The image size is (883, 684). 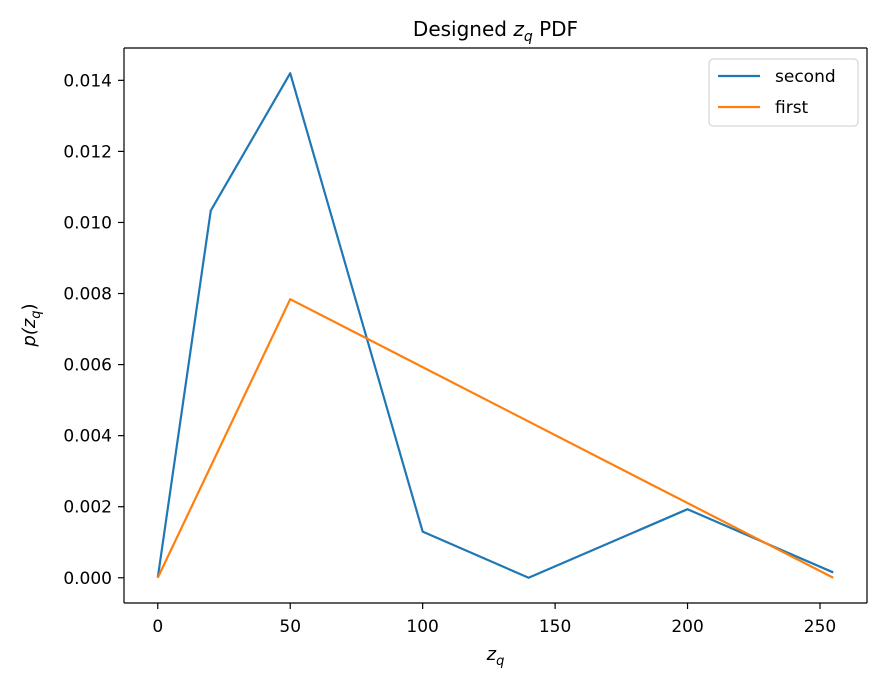 I want to click on y-tick-label: 0.006, so click(x=87, y=366).